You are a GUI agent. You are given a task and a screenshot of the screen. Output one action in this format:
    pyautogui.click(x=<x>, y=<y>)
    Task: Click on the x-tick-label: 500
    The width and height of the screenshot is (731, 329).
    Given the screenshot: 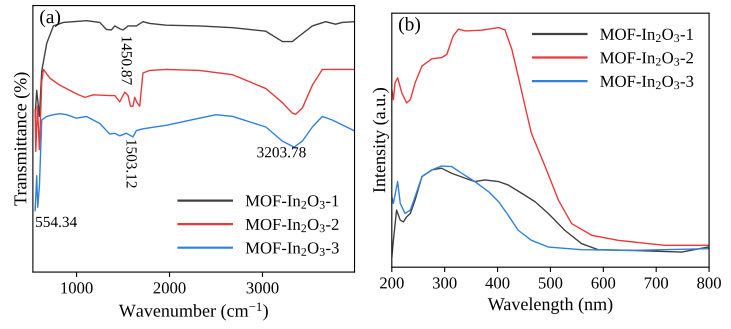 What is the action you would take?
    pyautogui.click(x=550, y=283)
    